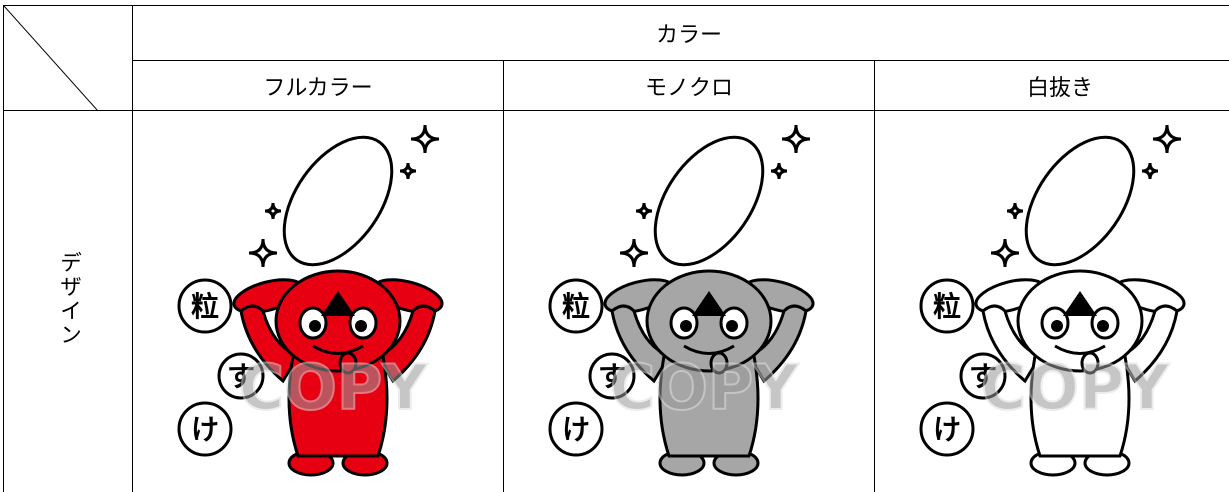 The image size is (1229, 492). What do you see at coordinates (689, 86) in the screenshot?
I see `column-header: モノクロ` at bounding box center [689, 86].